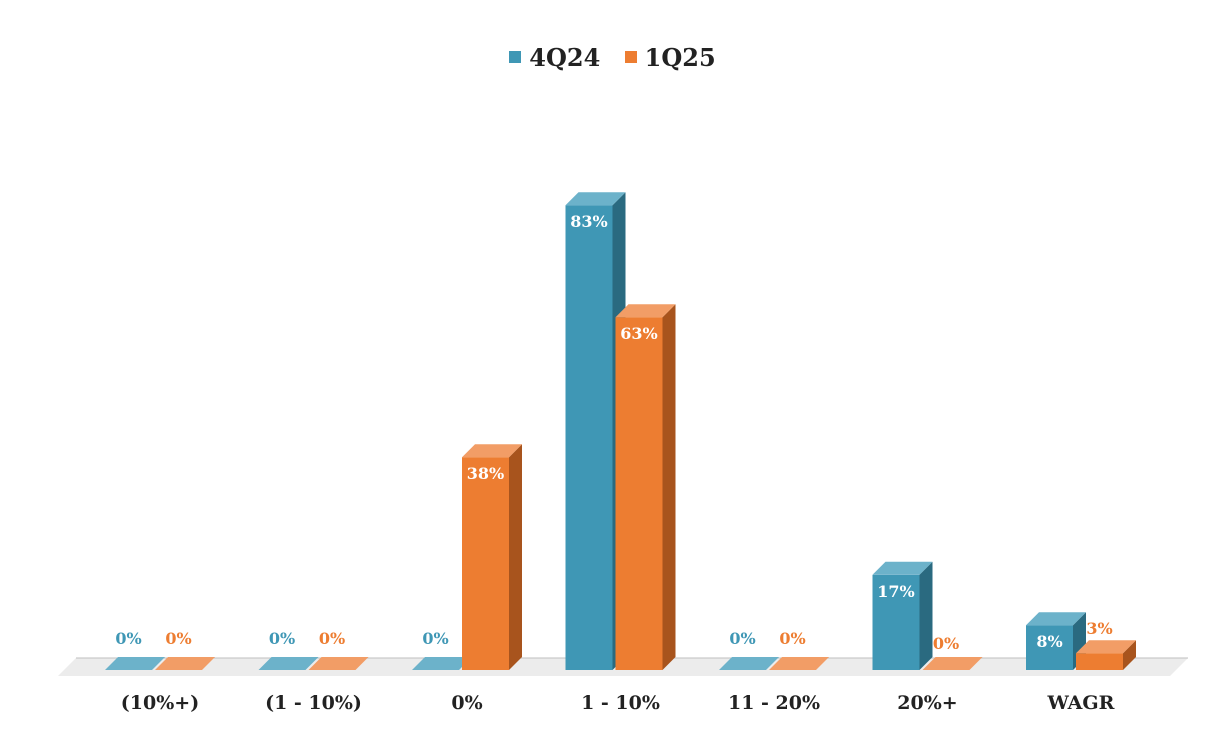 The image size is (1225, 754). Describe the element at coordinates (178, 638) in the screenshot. I see `data-label-1q25-10: 0%` at that location.